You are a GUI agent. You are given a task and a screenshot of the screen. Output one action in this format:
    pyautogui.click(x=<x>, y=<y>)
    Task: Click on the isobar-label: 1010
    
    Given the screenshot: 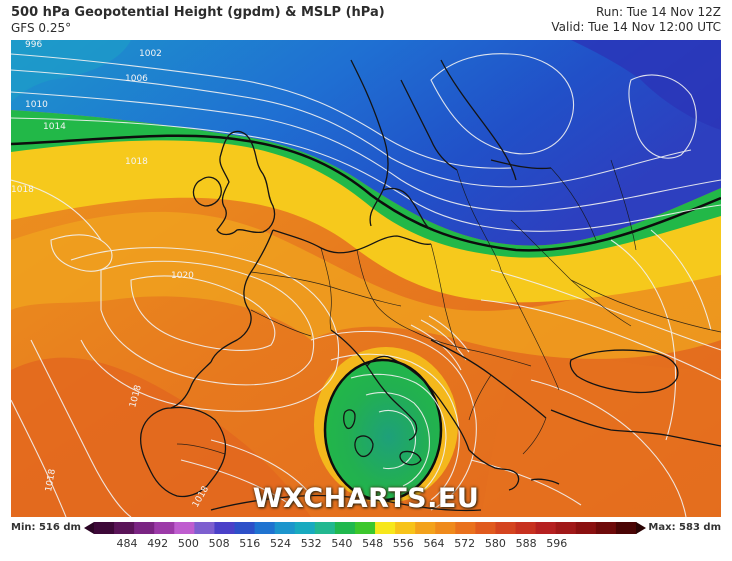 What is the action you would take?
    pyautogui.click(x=36, y=105)
    